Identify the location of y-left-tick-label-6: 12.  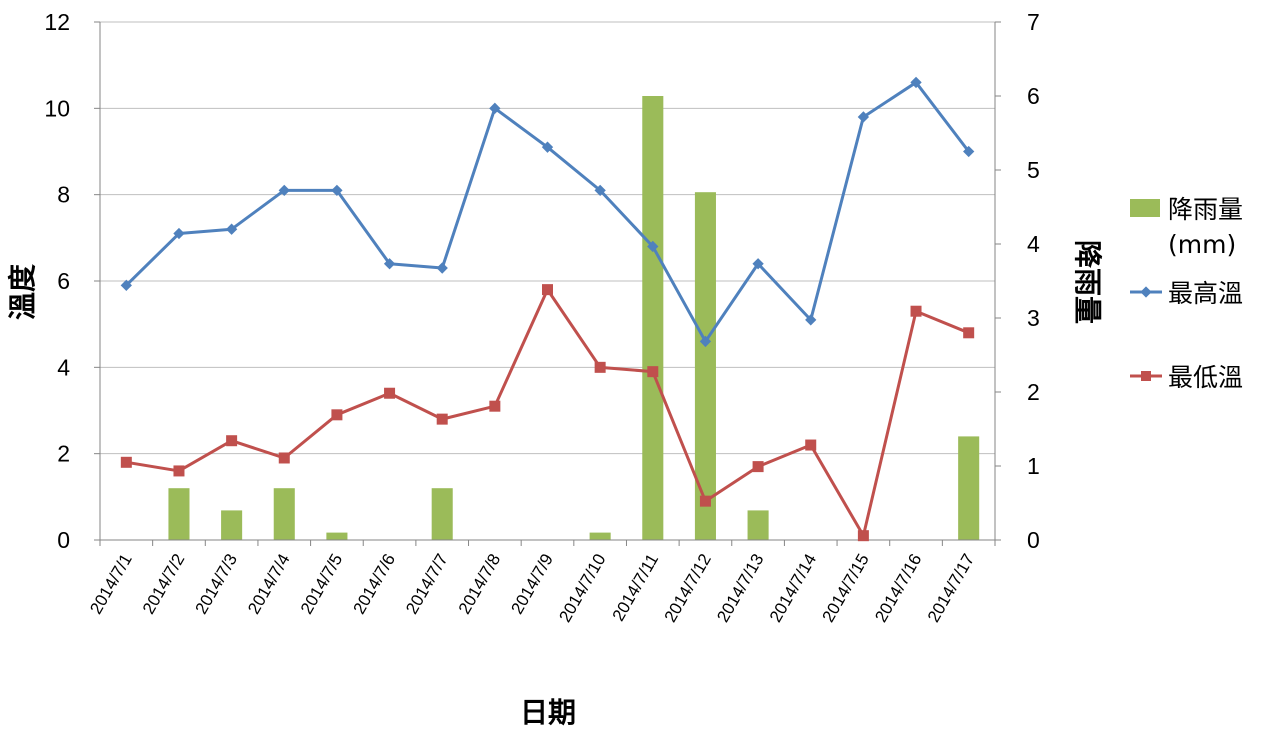
(57, 22).